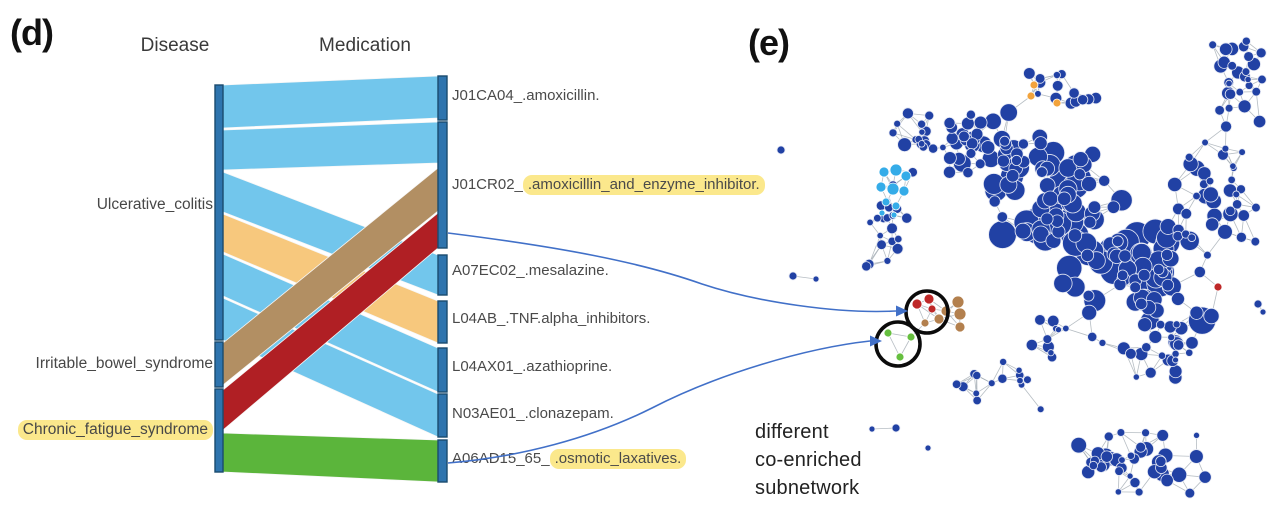  Describe the element at coordinates (32, 32) in the screenshot. I see `panel-d-label: (d)` at that location.